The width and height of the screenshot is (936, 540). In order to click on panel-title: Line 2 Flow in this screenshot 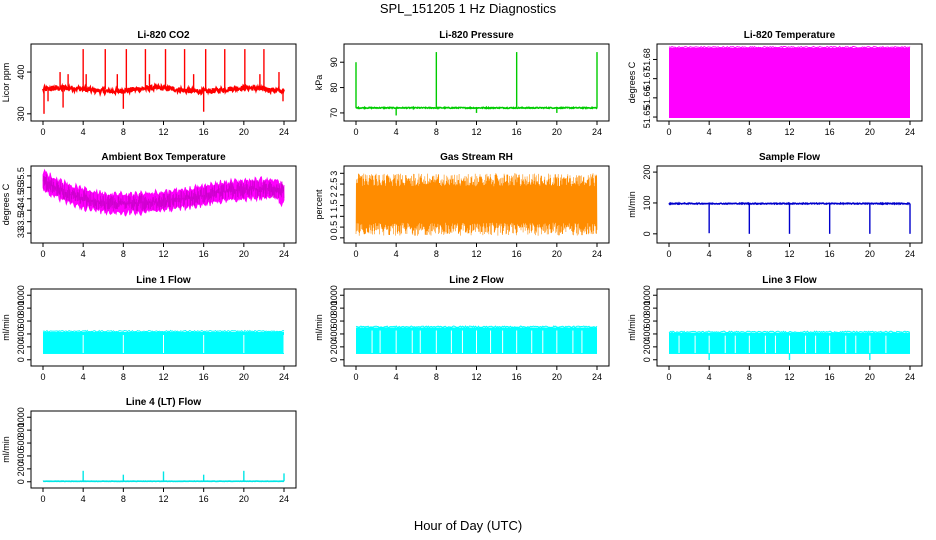, I will do `click(476, 280)`.